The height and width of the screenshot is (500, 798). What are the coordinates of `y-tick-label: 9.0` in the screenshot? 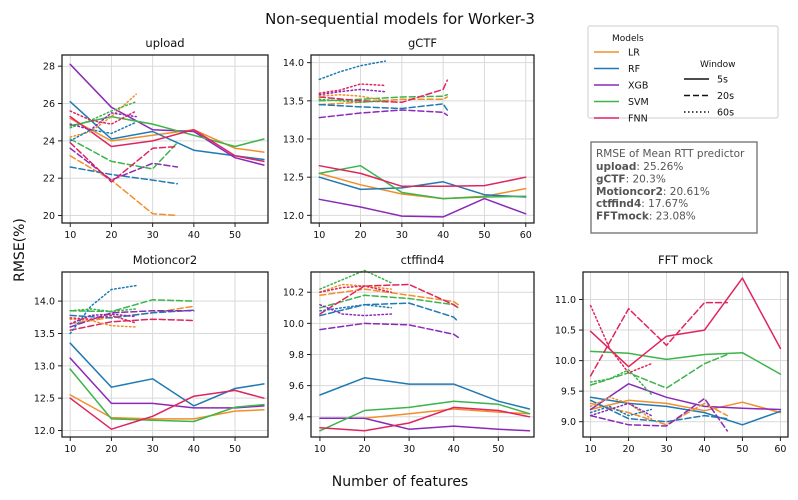 It's located at (568, 422).